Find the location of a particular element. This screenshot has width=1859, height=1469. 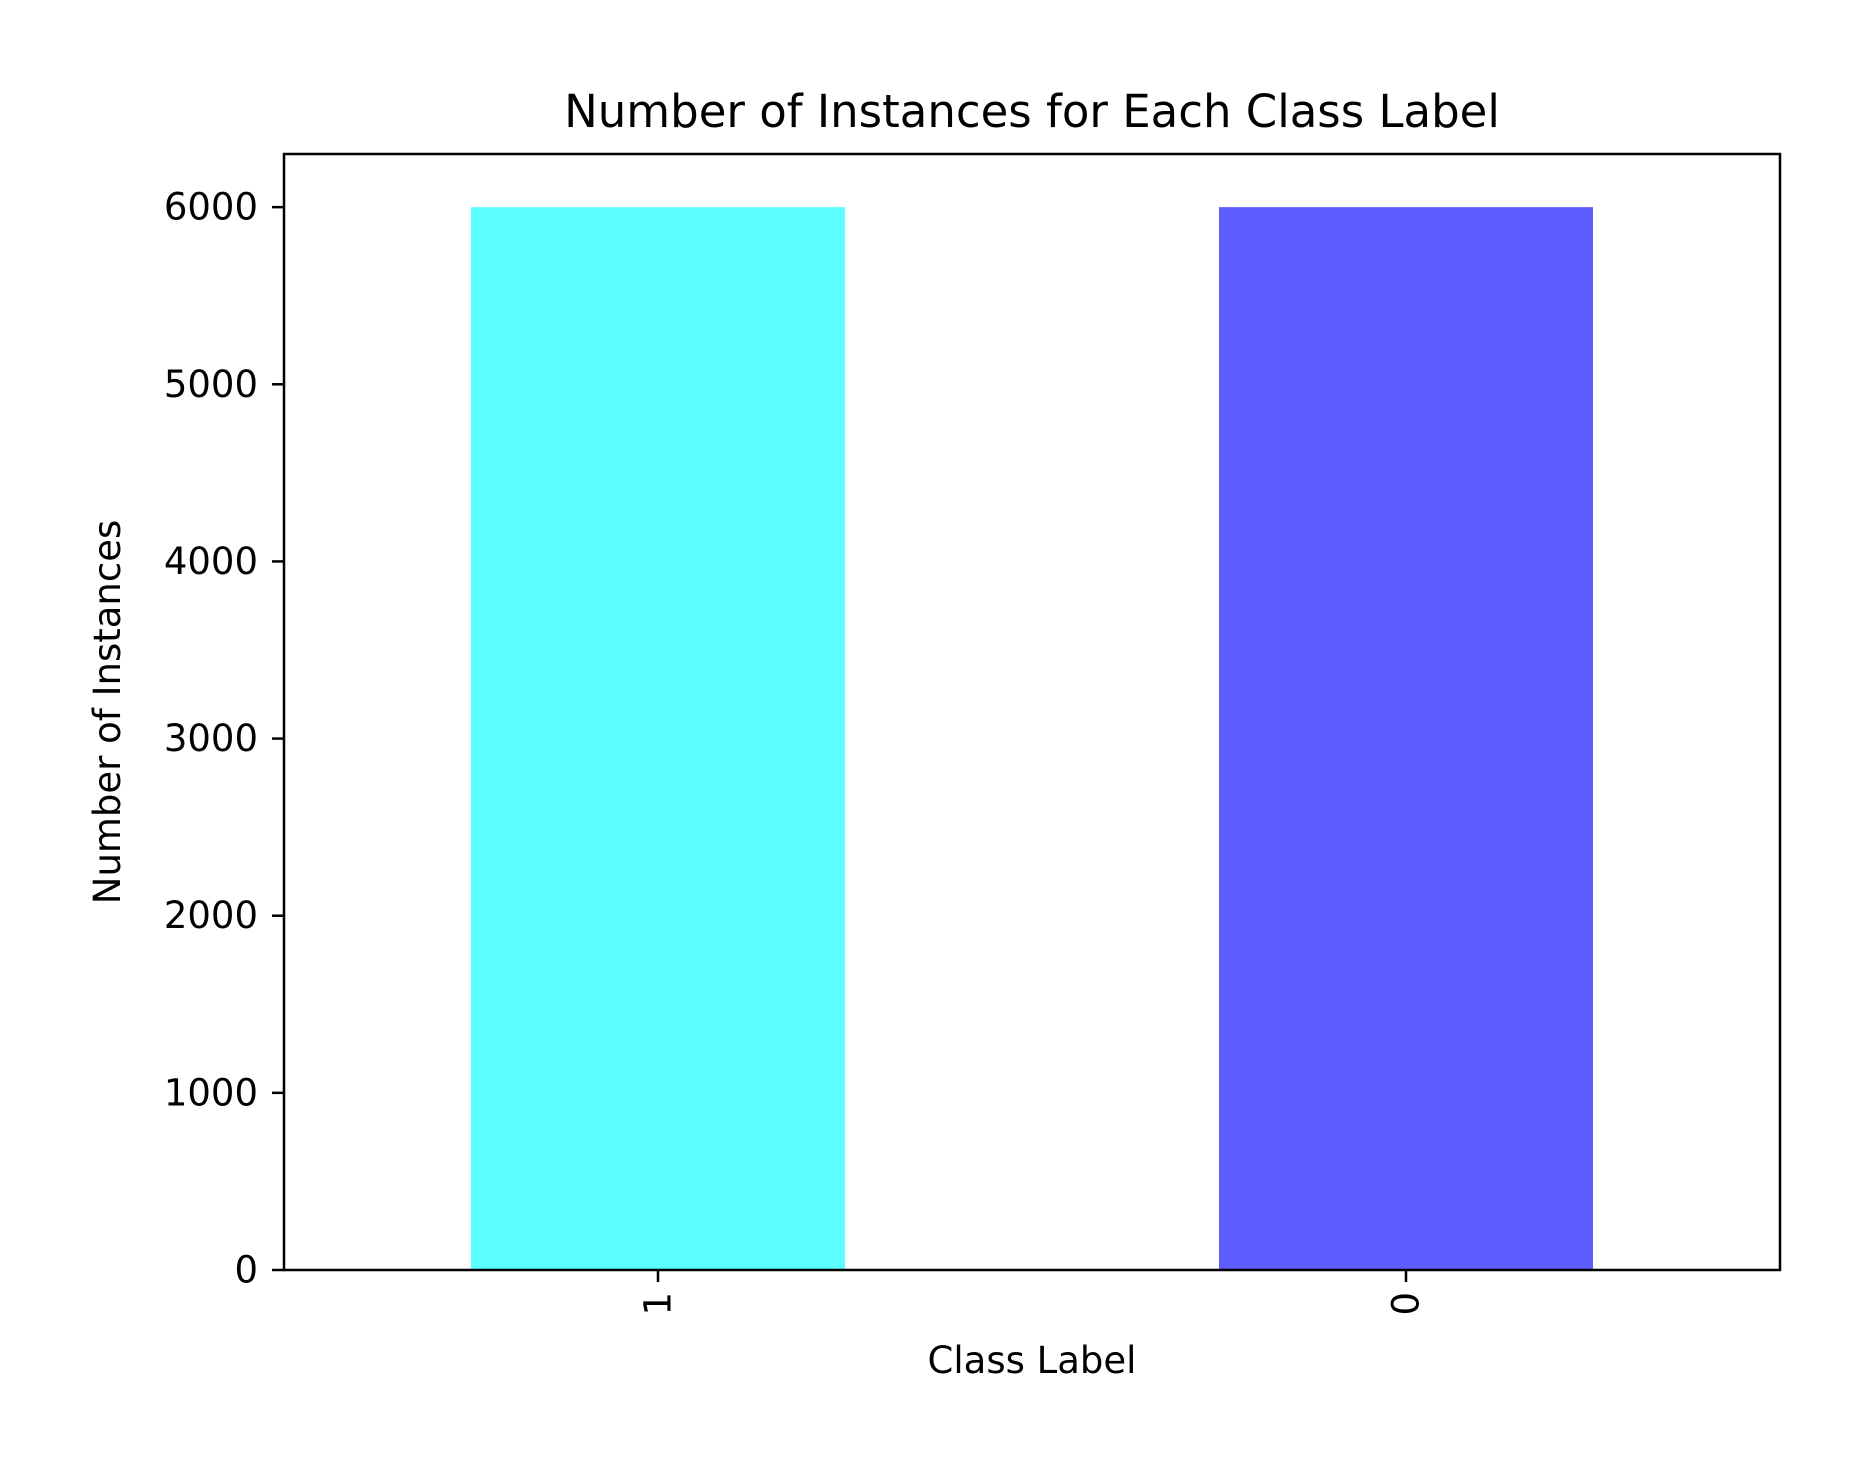

x-tick-label-0: 0 is located at coordinates (1406, 1304).